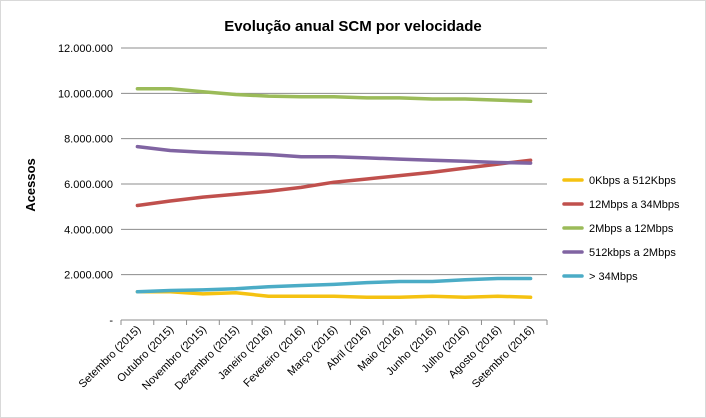 The height and width of the screenshot is (418, 706). What do you see at coordinates (88, 140) in the screenshot?
I see `y-tick-label: 8.000.000` at bounding box center [88, 140].